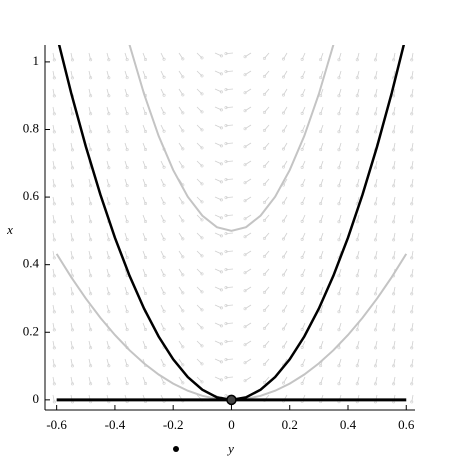 This screenshot has height=468, width=463. What do you see at coordinates (9, 229) in the screenshot?
I see `y-axis-label: x` at bounding box center [9, 229].